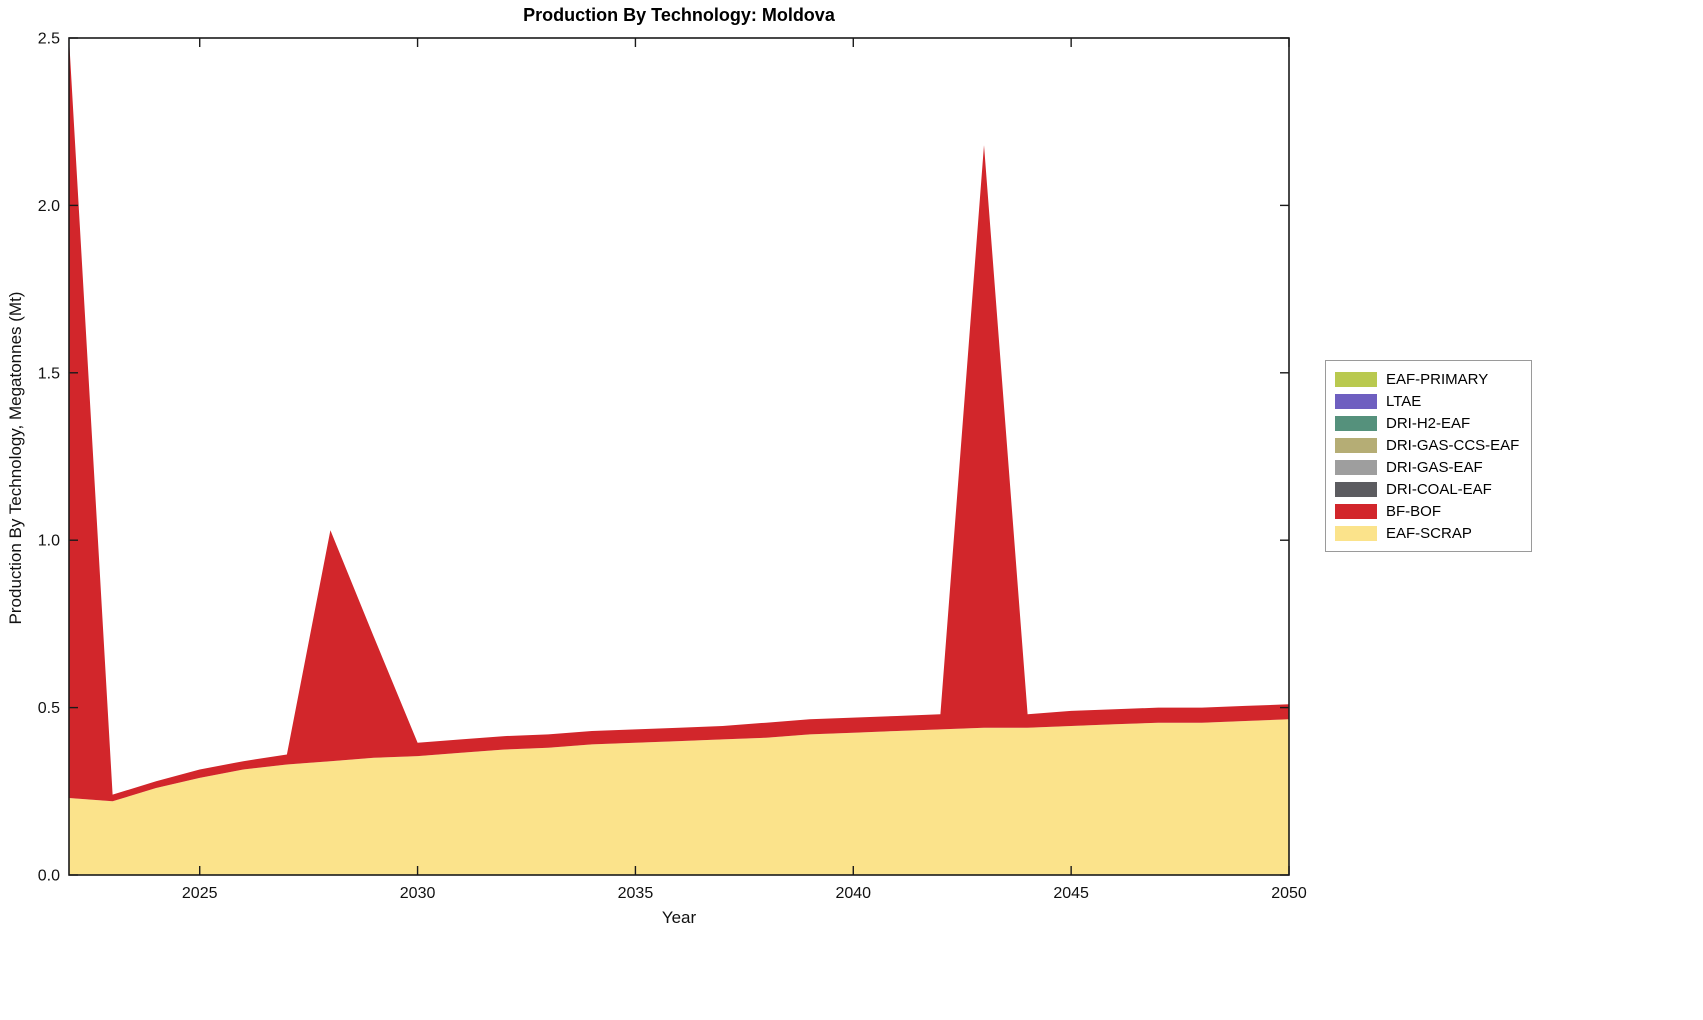 Image resolution: width=1703 pixels, height=1020 pixels. What do you see at coordinates (49, 708) in the screenshot?
I see `y-tick-label: 0.5` at bounding box center [49, 708].